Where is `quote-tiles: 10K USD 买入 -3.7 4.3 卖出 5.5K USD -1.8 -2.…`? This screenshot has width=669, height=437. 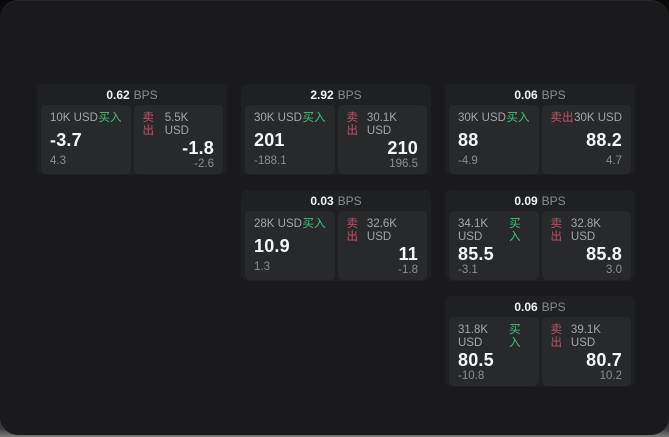
quote-tiles: 10K USD 买入 -3.7 4.3 卖出 5.5K USD -1.8 -2.… is located at coordinates (132, 139).